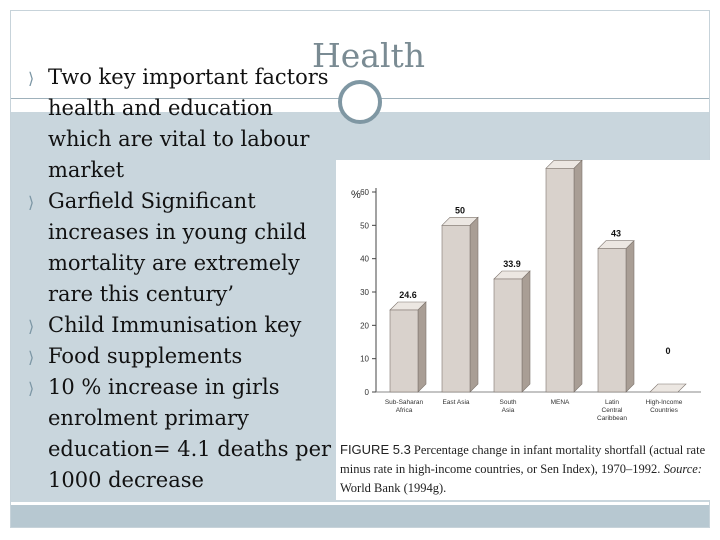  Describe the element at coordinates (612, 402) in the screenshot. I see `x-tick-label: Latin` at that location.